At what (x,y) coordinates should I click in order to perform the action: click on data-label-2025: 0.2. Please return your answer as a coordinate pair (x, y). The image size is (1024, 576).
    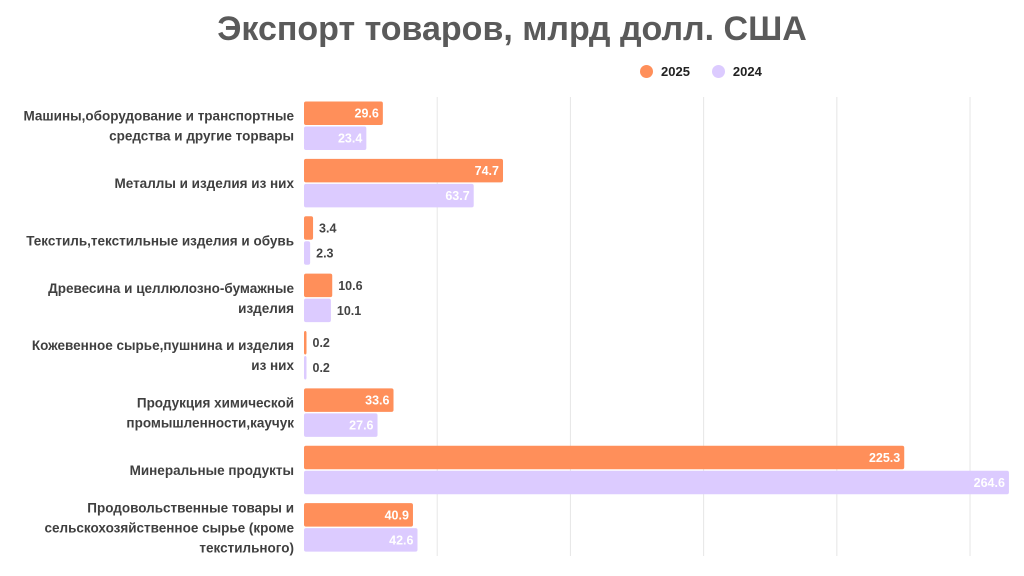
    Looking at the image, I should click on (321, 343).